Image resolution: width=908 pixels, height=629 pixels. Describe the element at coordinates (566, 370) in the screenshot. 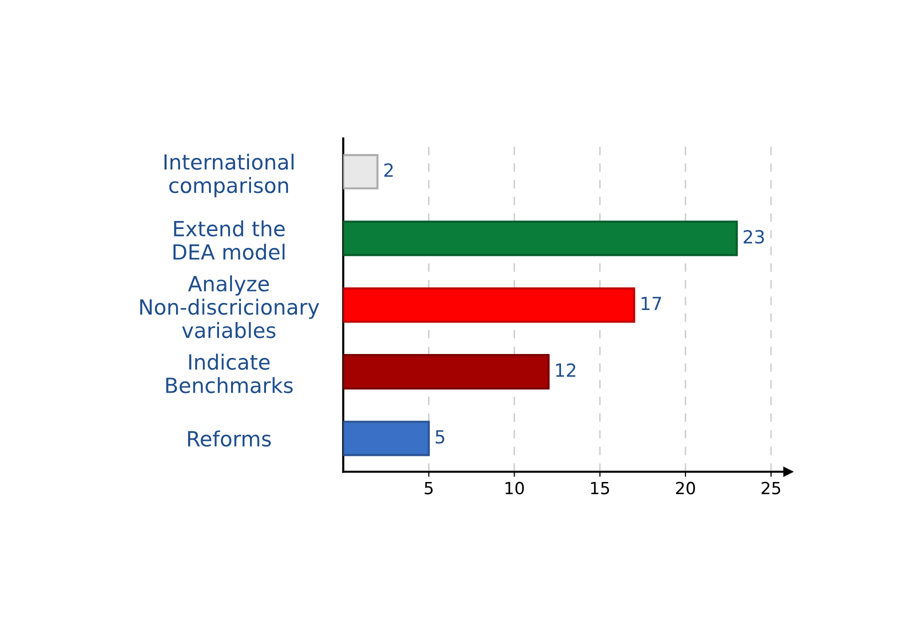

I see `data-label: 12` at that location.